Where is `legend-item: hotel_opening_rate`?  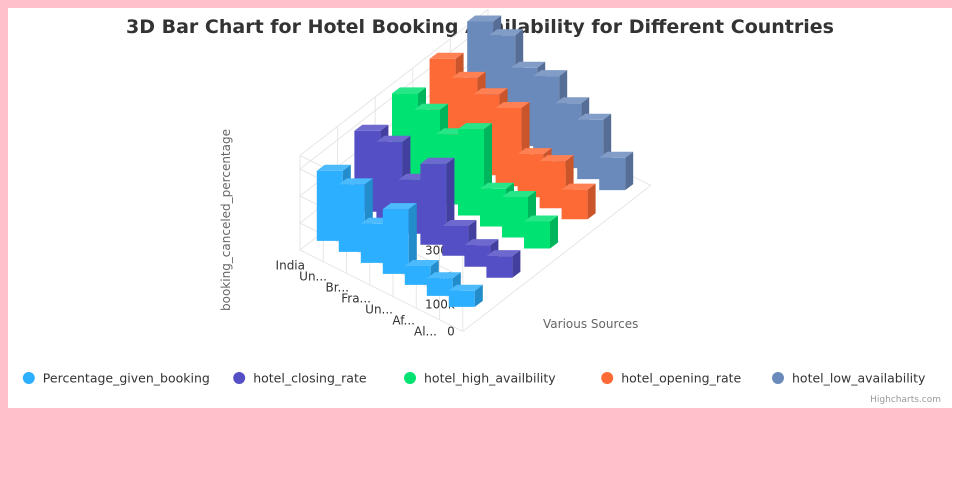
legend-item: hotel_opening_rate is located at coordinates (671, 378).